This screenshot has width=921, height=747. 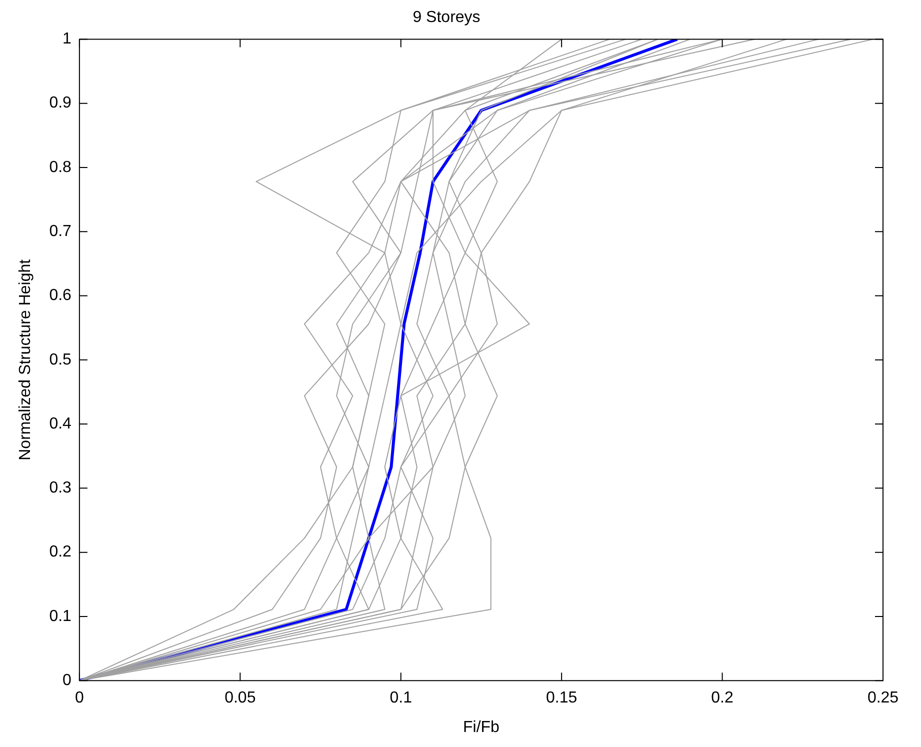 What do you see at coordinates (446, 17) in the screenshot?
I see `chart-title: 9 Storeys` at bounding box center [446, 17].